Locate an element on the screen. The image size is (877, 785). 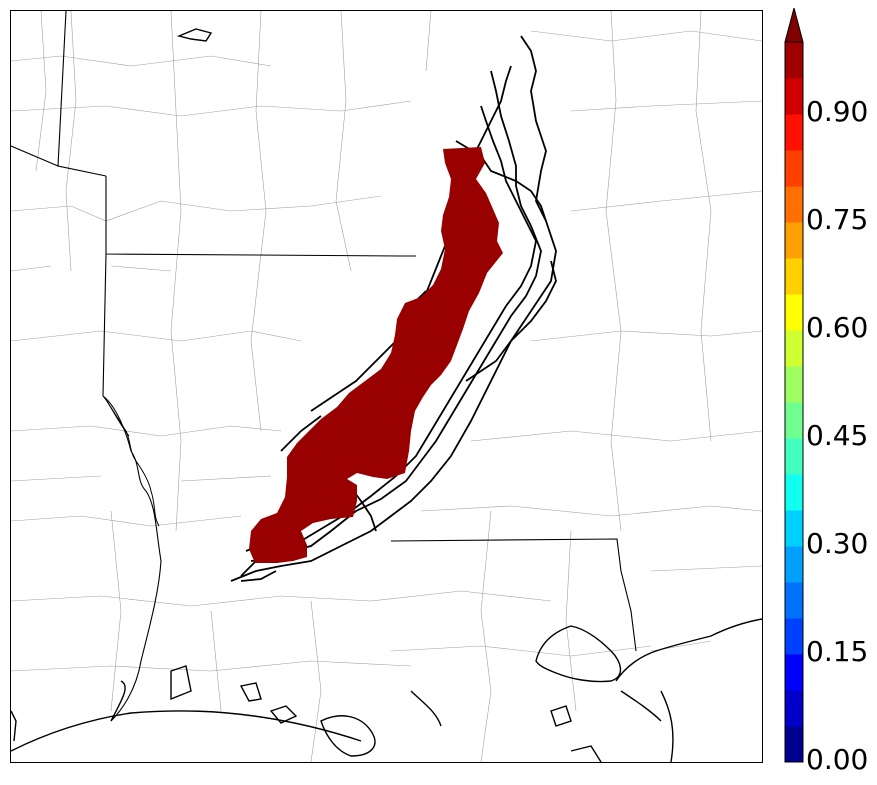
colorbar-tick-label-1: 0.15 is located at coordinates (837, 651).